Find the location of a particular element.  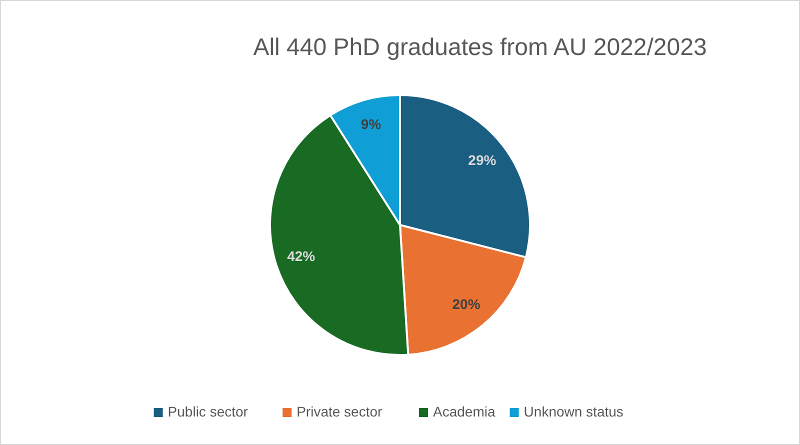

legend-label: Private sector is located at coordinates (339, 412).